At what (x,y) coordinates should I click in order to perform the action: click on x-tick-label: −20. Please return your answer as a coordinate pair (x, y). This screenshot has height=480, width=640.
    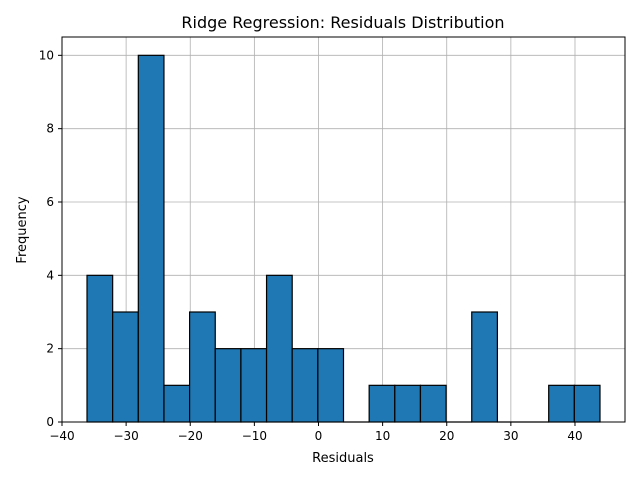
    Looking at the image, I should click on (190, 436).